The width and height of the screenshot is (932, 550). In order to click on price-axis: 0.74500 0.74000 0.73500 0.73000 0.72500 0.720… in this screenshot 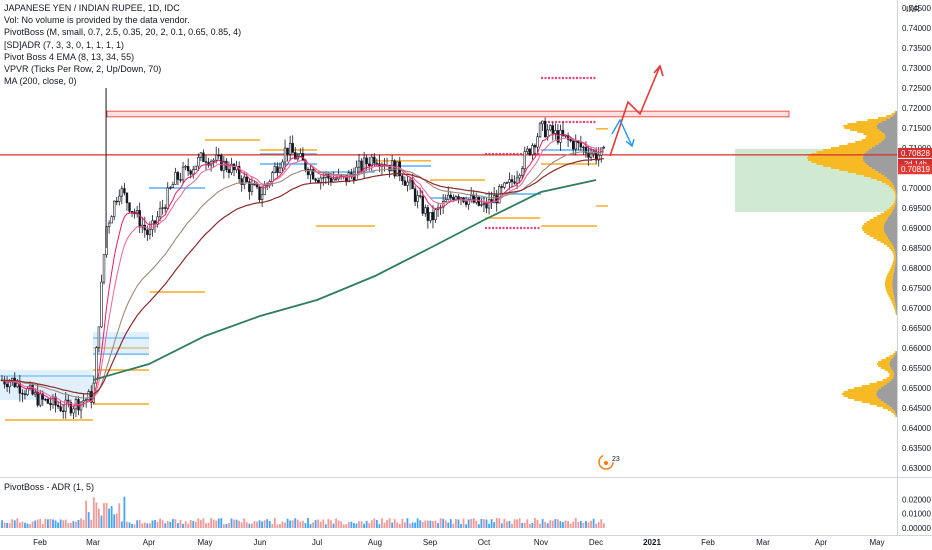, I will do `click(916, 268)`.